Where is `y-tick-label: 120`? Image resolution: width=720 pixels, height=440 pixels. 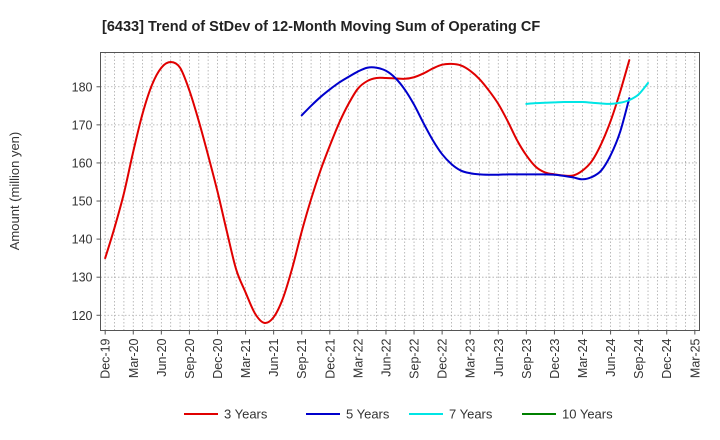 y-tick-label: 120 is located at coordinates (82, 316).